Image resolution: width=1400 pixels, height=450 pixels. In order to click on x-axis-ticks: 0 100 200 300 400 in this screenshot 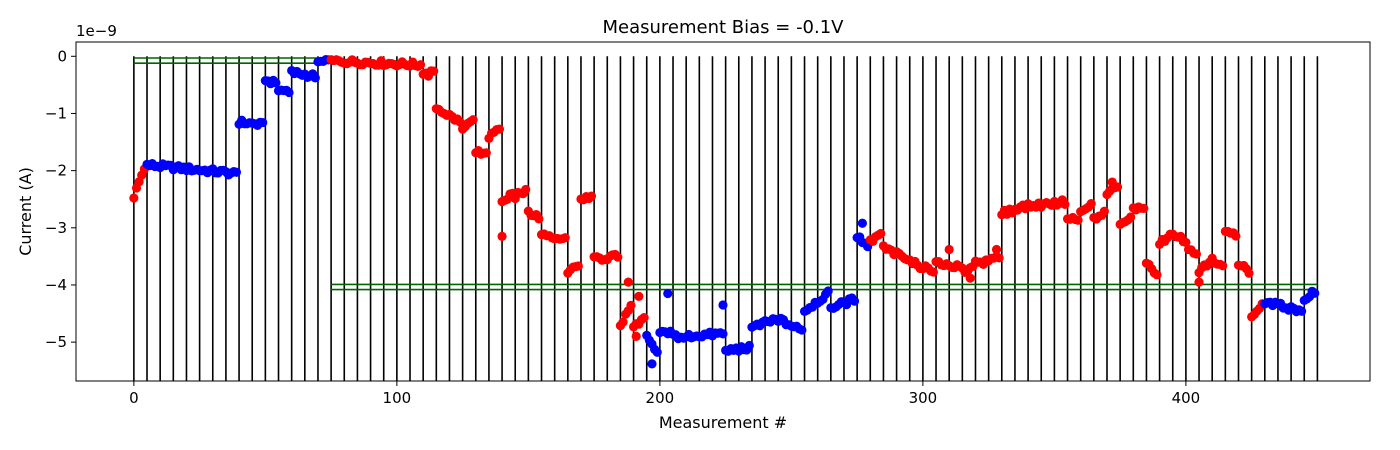, I will do `click(664, 394)`.